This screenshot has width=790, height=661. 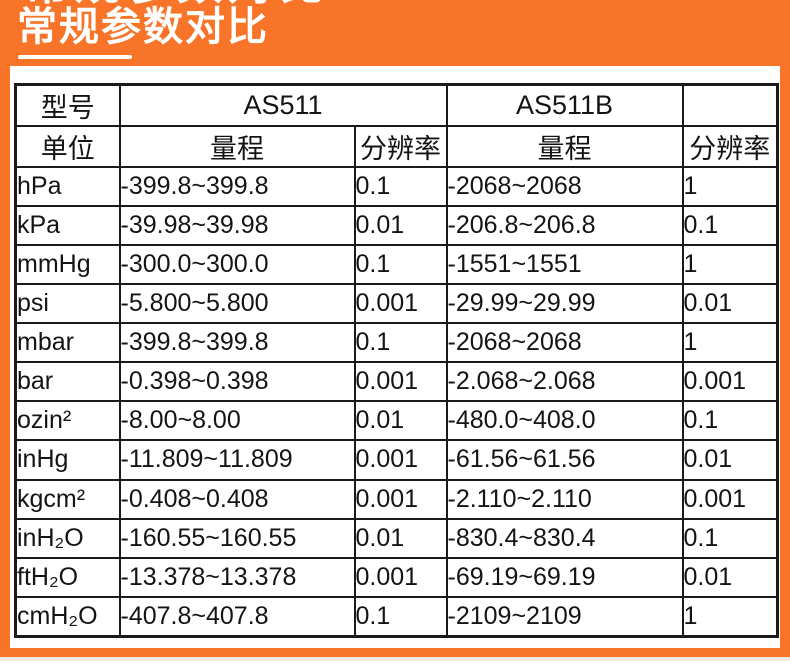 I want to click on table-row: cmH₂O -407.8~407.8 0.1 -2109~2109 1, so click(x=396, y=616).